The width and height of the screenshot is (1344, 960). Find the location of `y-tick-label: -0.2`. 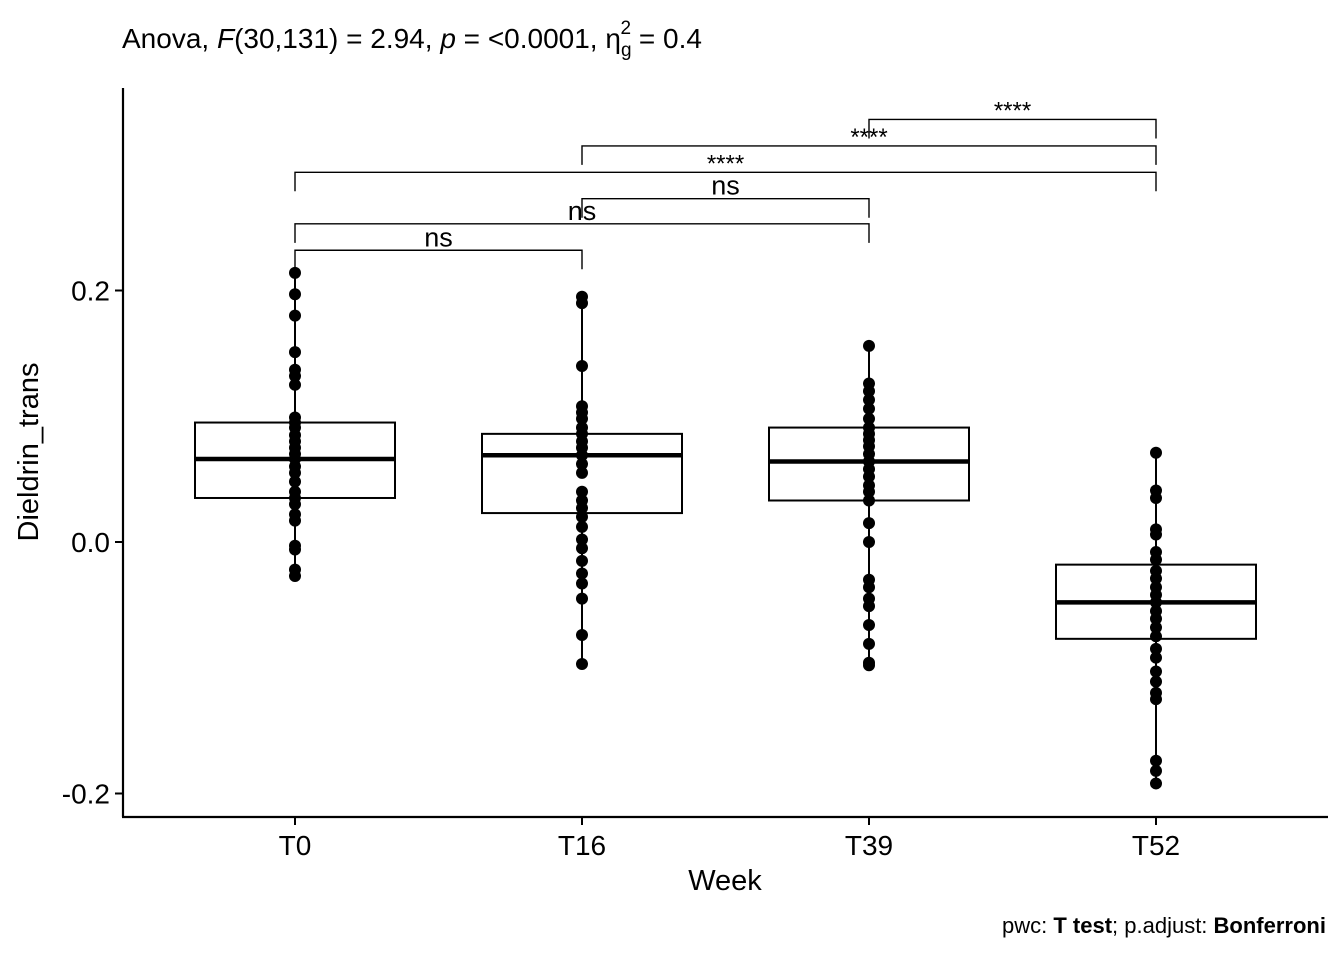

y-tick-label: -0.2 is located at coordinates (86, 794).